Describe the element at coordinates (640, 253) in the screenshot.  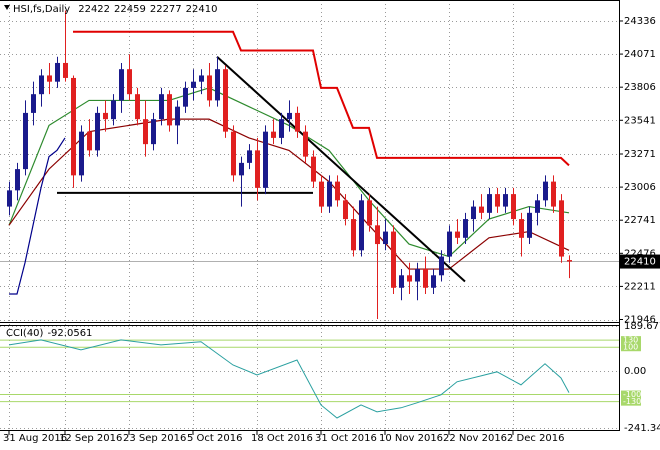
I see `y-tick-label: 22476` at that location.